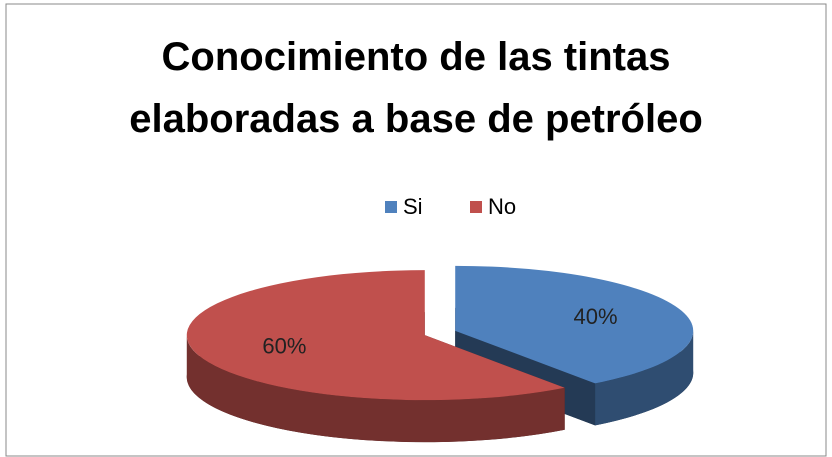 The image size is (832, 457). What do you see at coordinates (284, 345) in the screenshot?
I see `data-label: 60%` at bounding box center [284, 345].